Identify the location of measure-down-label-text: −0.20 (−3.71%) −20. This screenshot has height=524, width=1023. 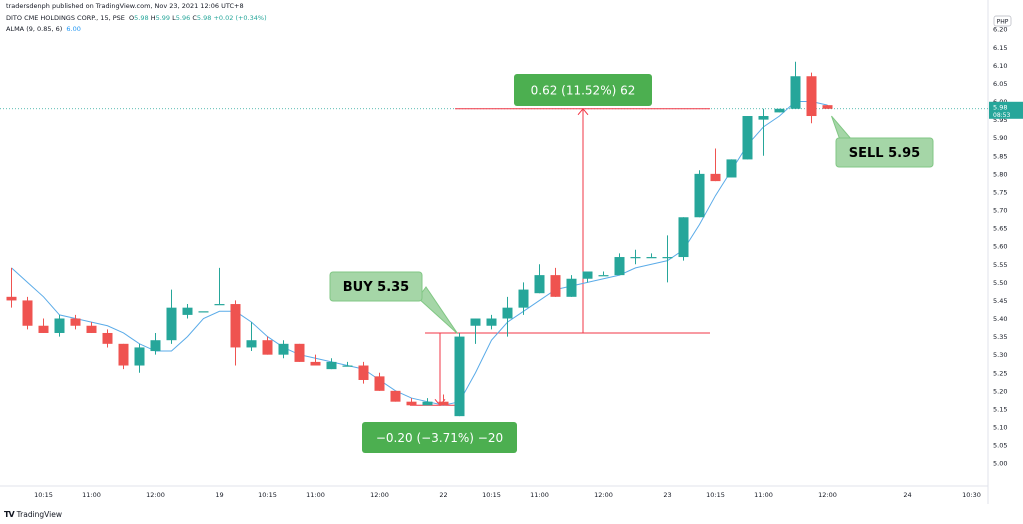
(439, 438).